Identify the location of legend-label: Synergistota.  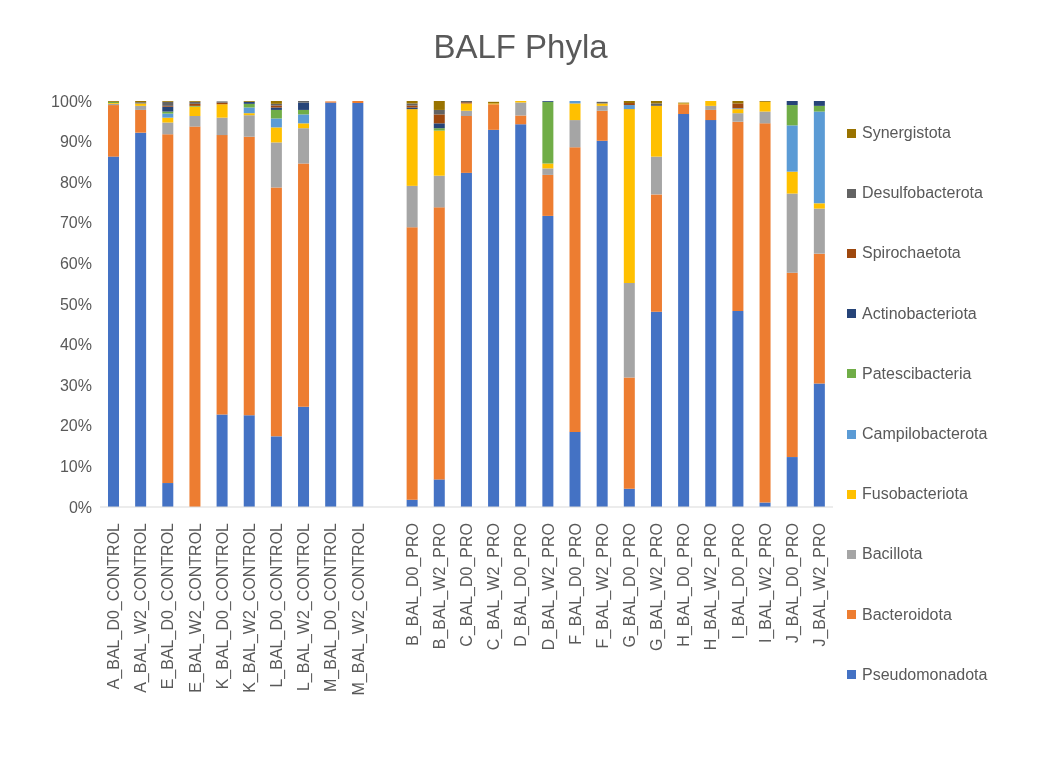
(906, 133).